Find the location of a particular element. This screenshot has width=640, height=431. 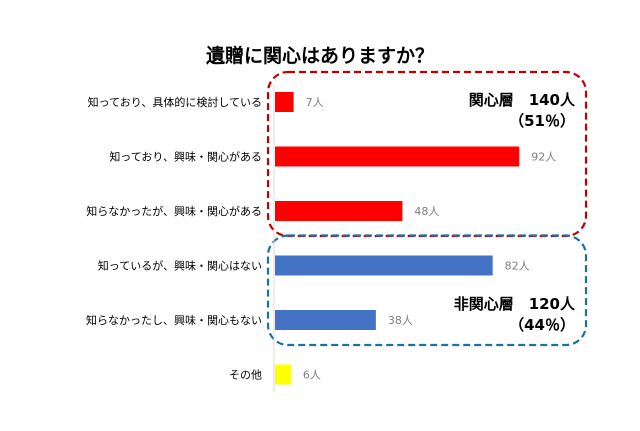

category-label: 知らなかったが、興味・関心がある is located at coordinates (174, 211).